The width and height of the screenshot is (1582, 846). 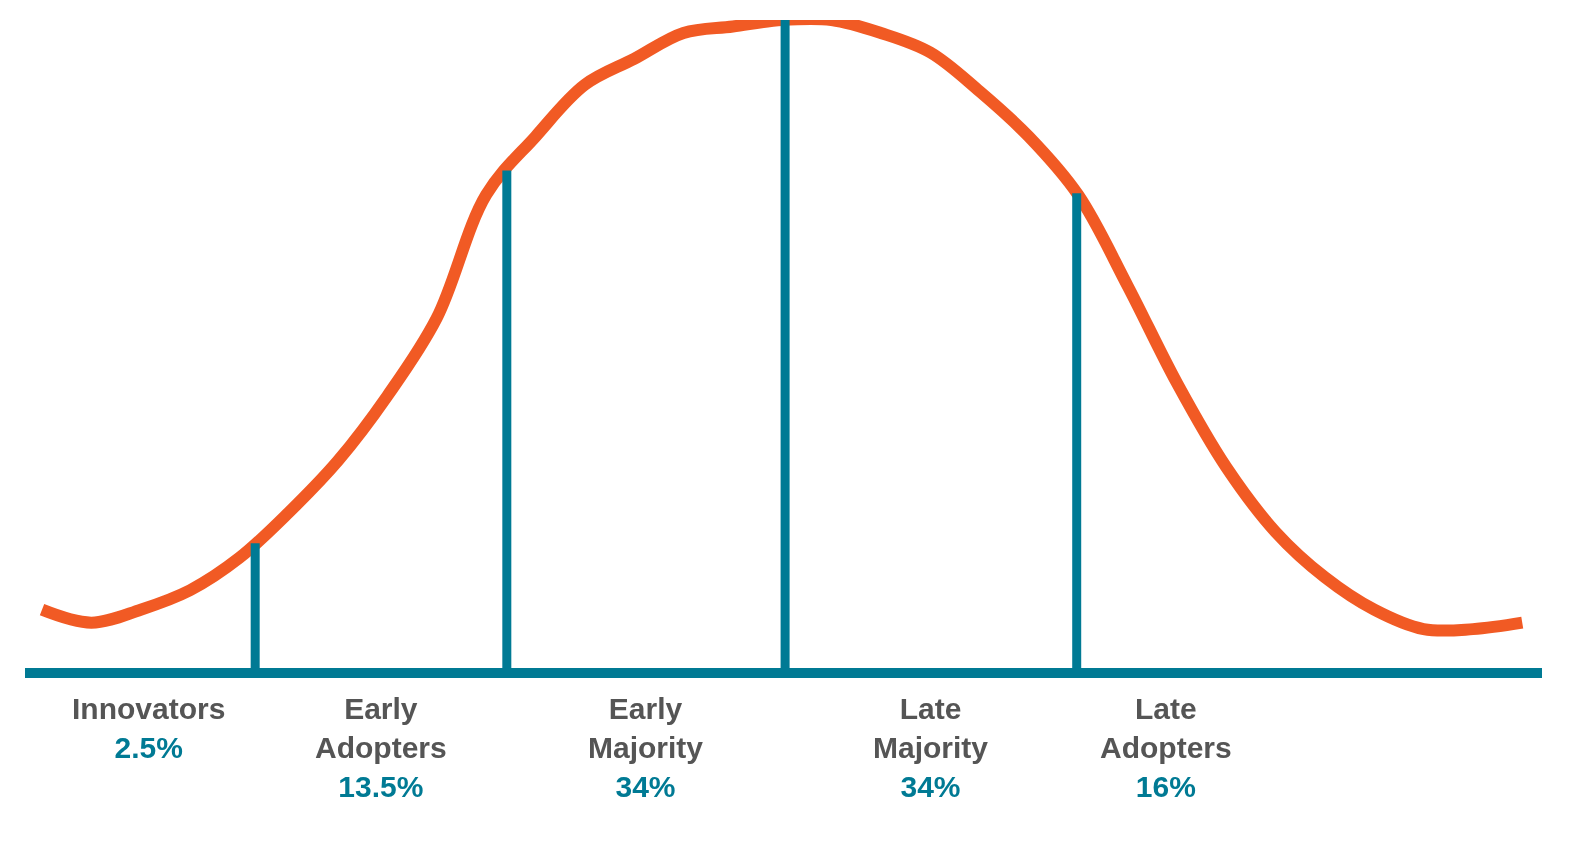 What do you see at coordinates (646, 747) in the screenshot?
I see `text: Early Majority 34%` at bounding box center [646, 747].